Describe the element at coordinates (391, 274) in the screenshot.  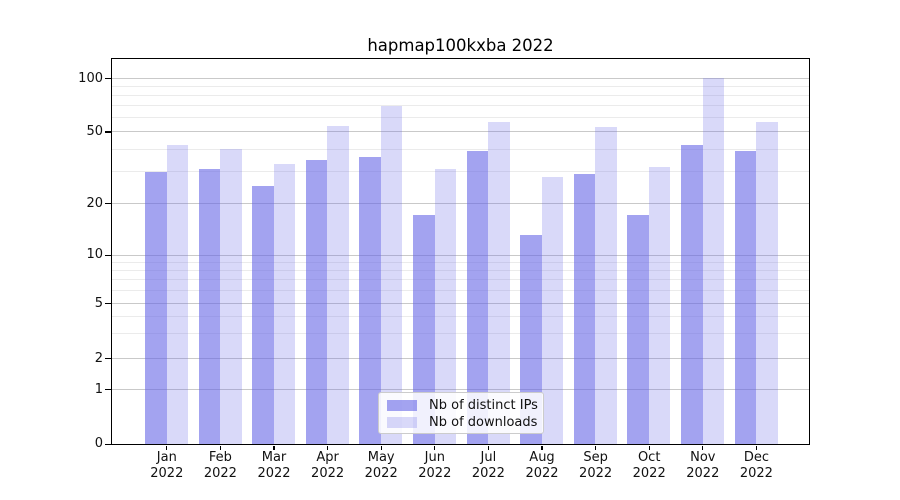
I see `bar-nb-of-downloads-may-2022` at that location.